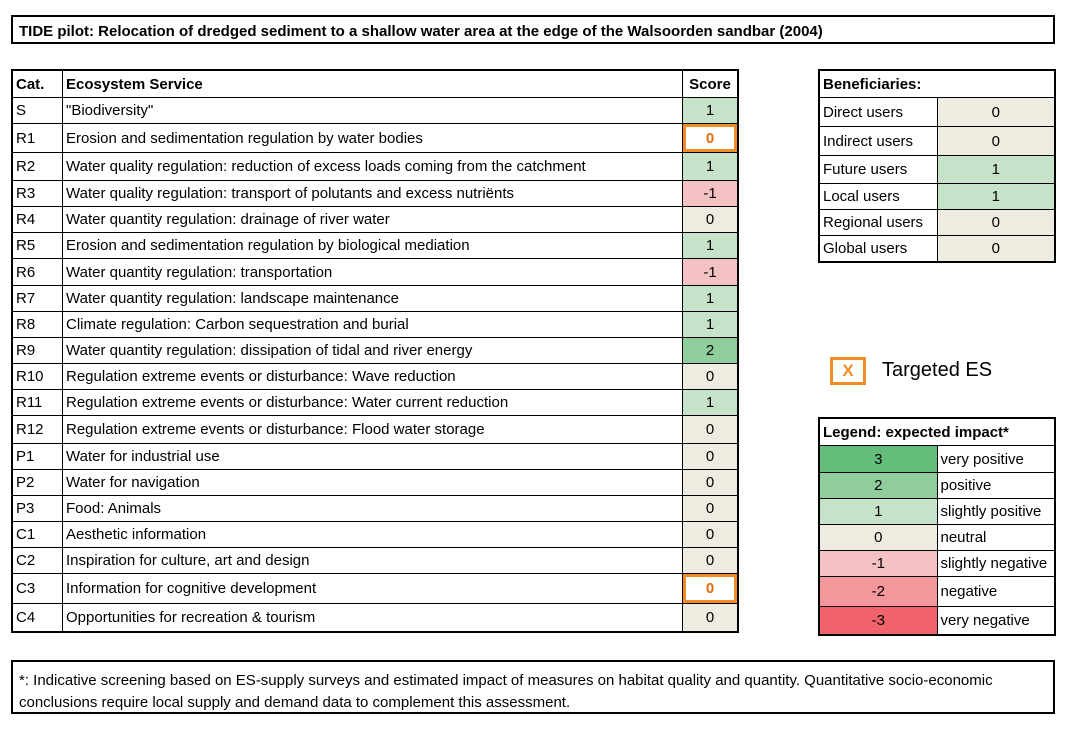  Describe the element at coordinates (37, 508) in the screenshot. I see `category-cell: P3` at that location.